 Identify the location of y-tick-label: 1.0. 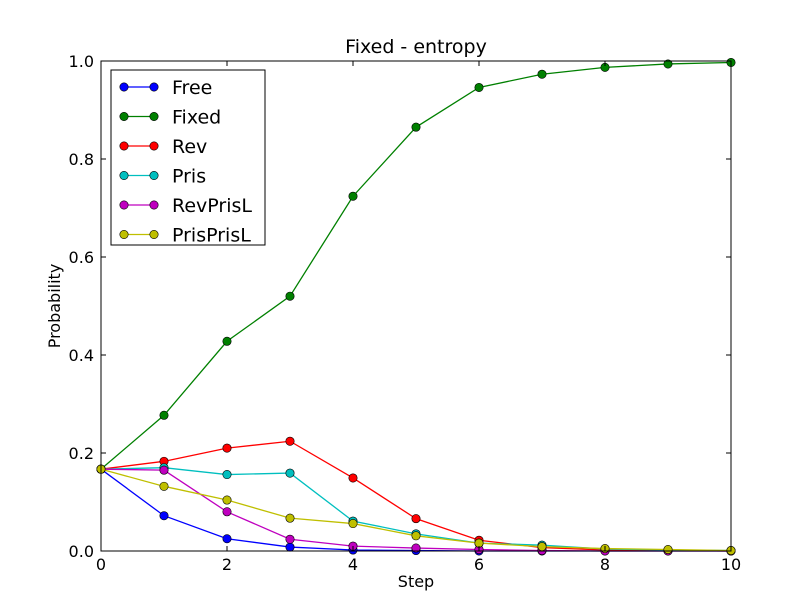
(81, 61).